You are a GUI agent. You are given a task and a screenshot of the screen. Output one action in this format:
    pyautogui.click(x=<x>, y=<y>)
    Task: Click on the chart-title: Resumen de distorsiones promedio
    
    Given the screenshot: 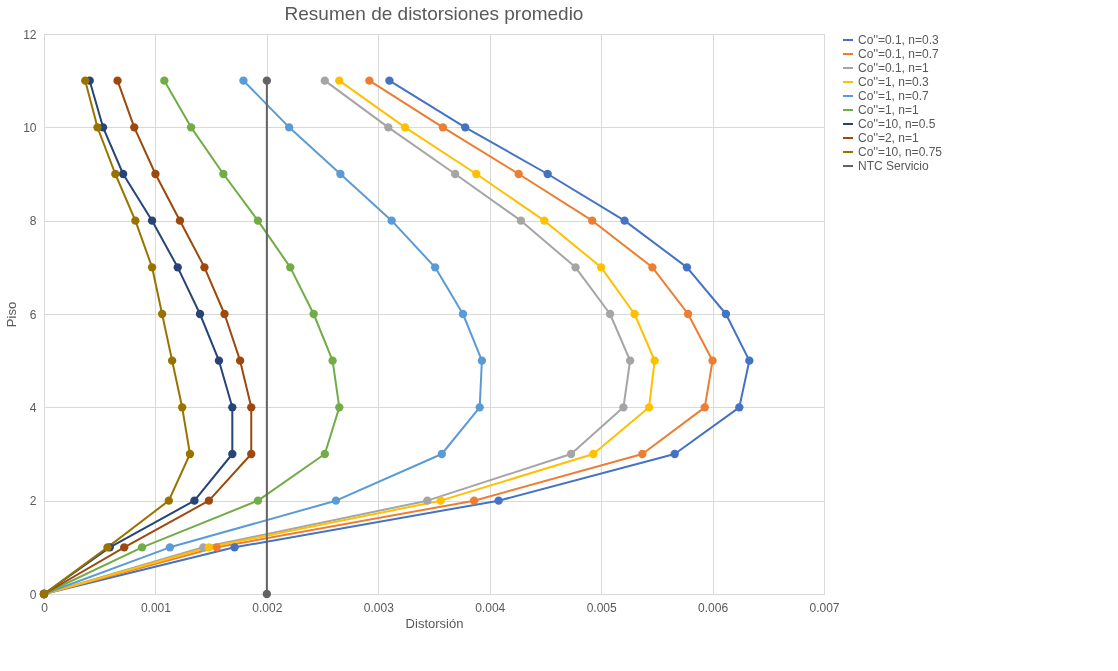 What is the action you would take?
    pyautogui.click(x=434, y=13)
    